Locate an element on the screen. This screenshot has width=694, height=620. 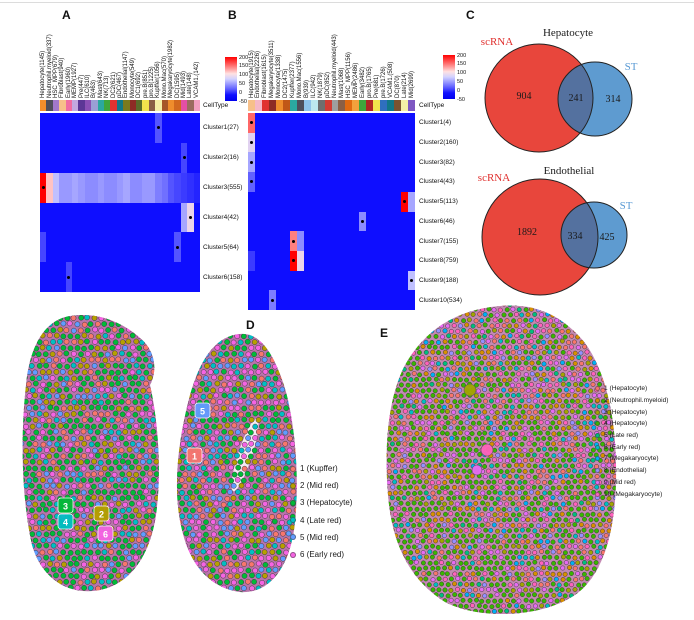
heatmap-A-column-label: Kupffer(1056) is located at coordinates (158, 79).